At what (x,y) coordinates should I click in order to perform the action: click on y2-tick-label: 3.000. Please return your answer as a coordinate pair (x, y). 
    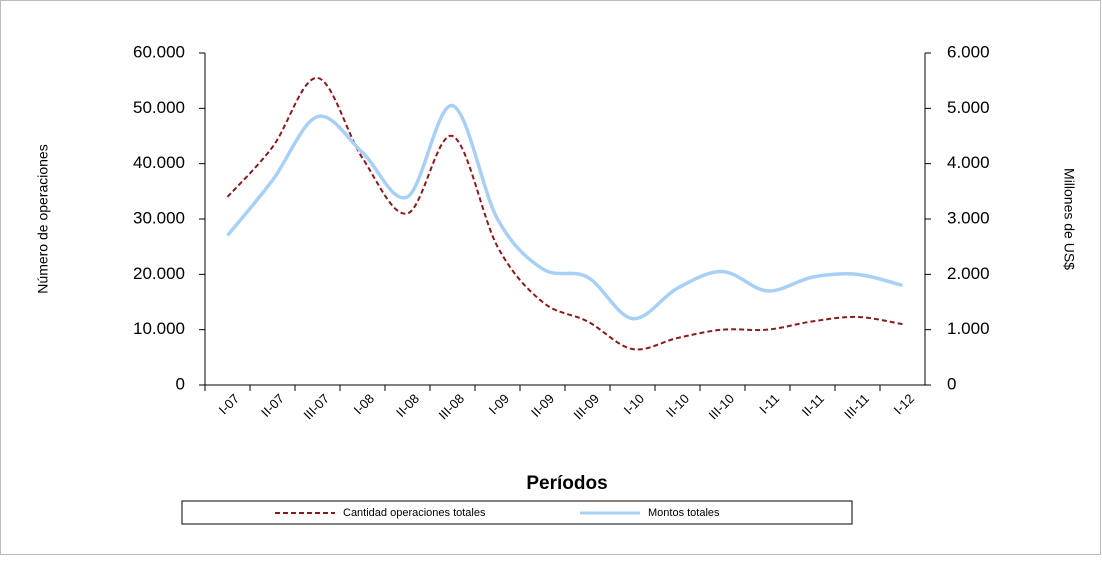
    Looking at the image, I should click on (968, 217).